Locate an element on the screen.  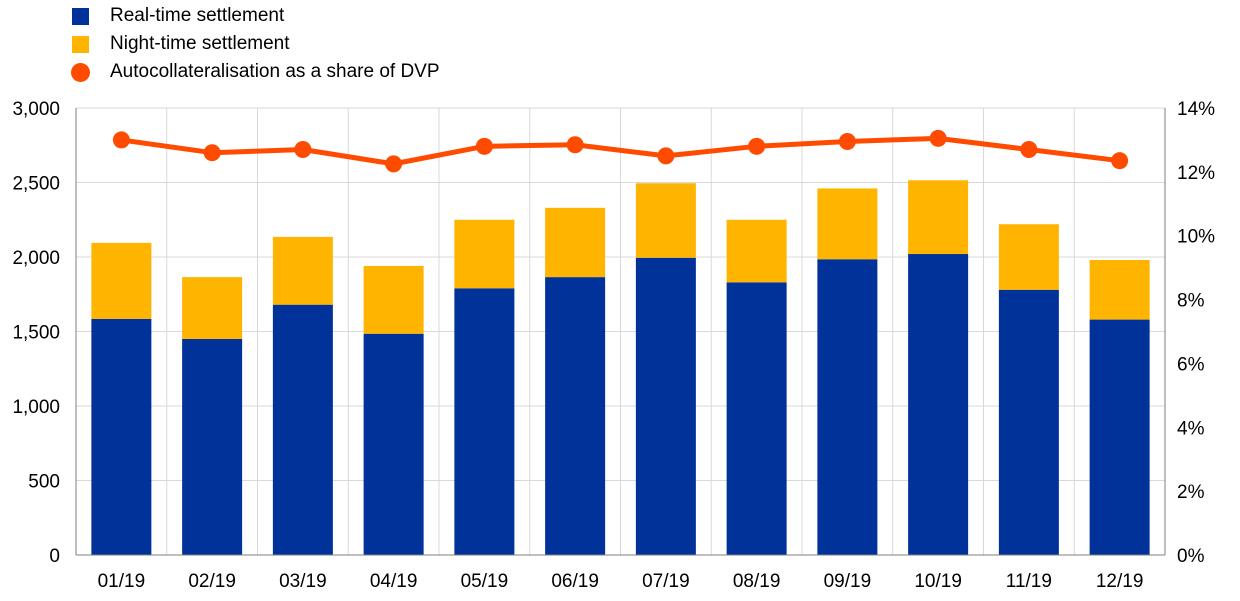
legend-label-autocollateralisation: Autocollateralisation as a share of DVP is located at coordinates (275, 71).